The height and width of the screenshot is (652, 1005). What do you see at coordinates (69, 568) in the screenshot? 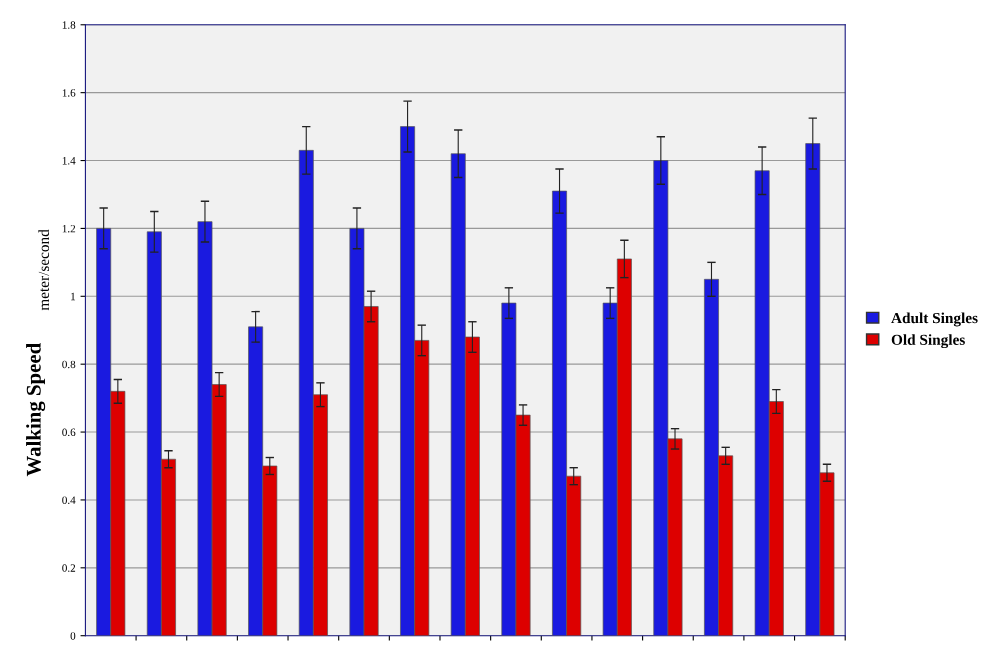
I see `y-tick-label: 0.2` at bounding box center [69, 568].